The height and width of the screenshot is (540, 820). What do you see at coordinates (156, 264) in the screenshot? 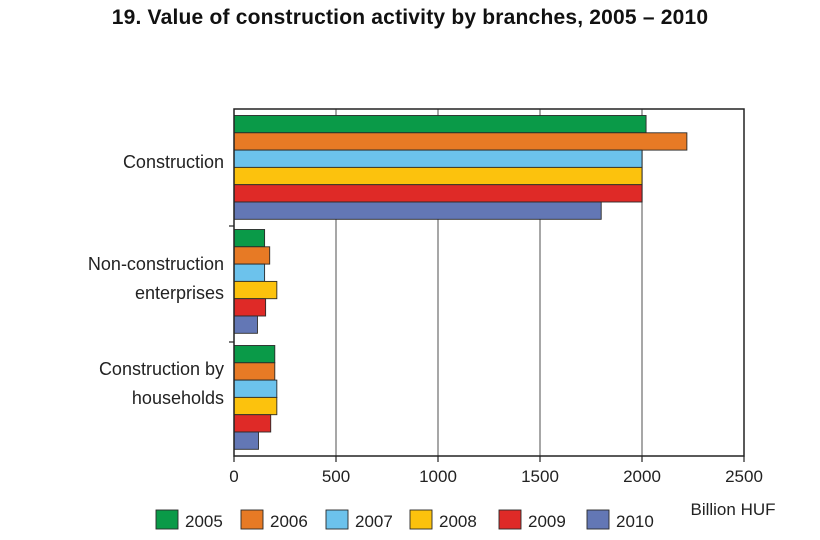
I see `category-label: Non-construction` at bounding box center [156, 264].